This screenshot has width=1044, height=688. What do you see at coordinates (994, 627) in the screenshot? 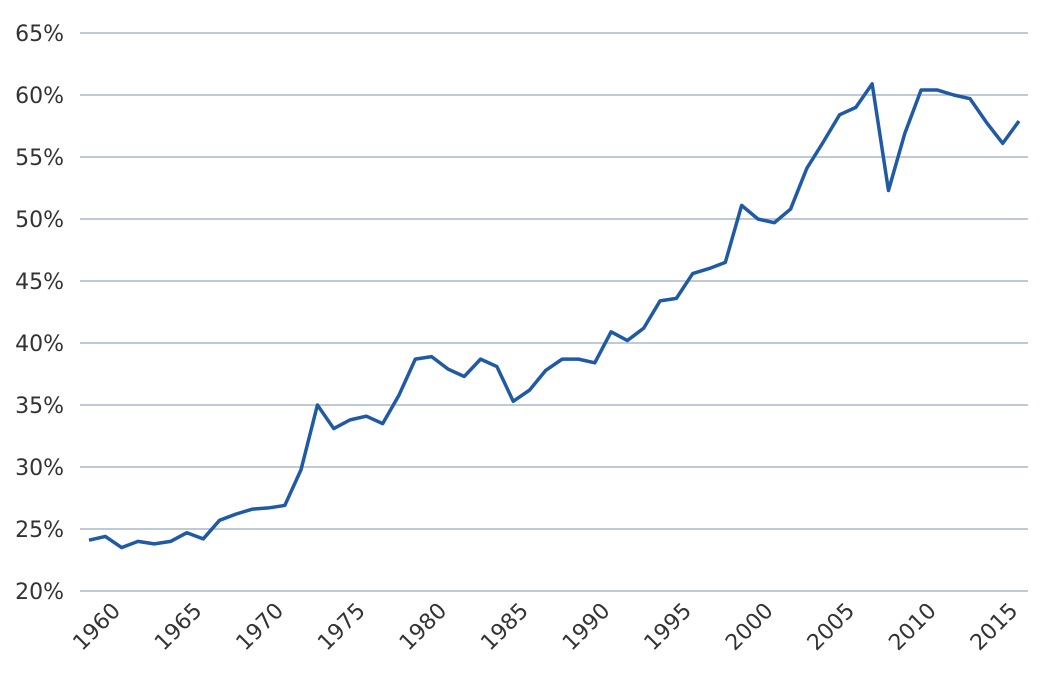
I see `x-tick-label: 2015` at bounding box center [994, 627].